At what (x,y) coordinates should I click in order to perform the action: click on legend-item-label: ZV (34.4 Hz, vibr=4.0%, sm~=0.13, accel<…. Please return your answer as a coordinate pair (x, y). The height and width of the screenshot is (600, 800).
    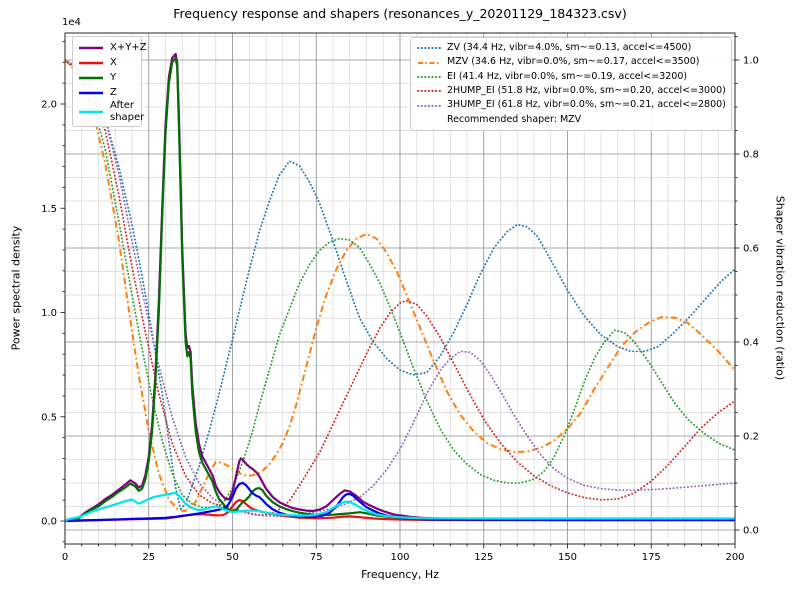
    Looking at the image, I should click on (569, 47).